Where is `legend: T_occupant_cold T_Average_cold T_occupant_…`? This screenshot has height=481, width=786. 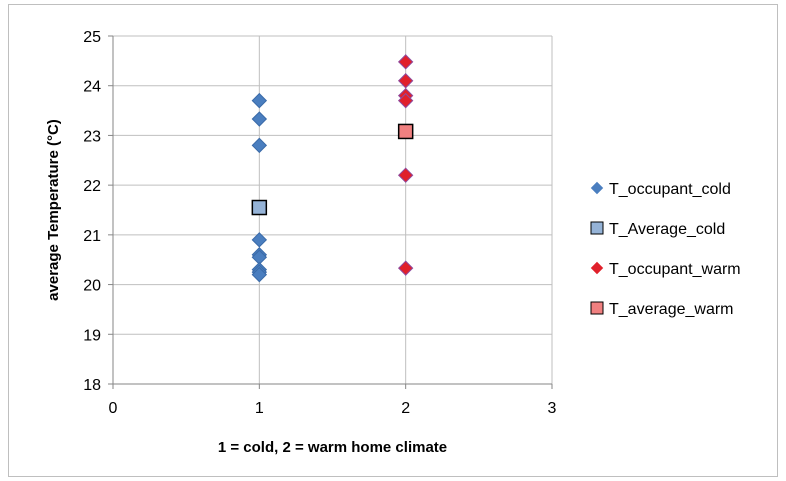 legend: T_occupant_cold T_Average_cold T_occupant_… is located at coordinates (665, 249).